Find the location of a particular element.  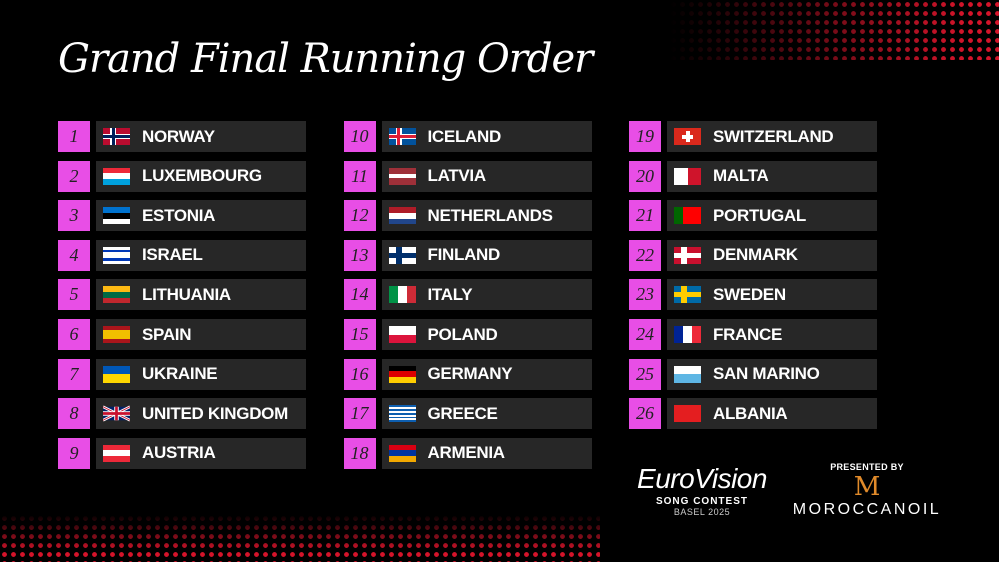

running-order-entry: 11 LATVIA is located at coordinates (467, 176).